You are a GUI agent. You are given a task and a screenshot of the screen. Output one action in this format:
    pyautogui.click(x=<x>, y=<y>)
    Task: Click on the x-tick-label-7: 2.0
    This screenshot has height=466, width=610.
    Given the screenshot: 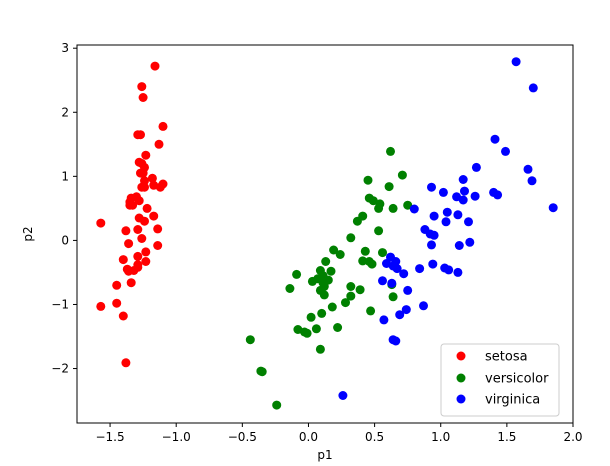 What is the action you would take?
    pyautogui.click(x=572, y=437)
    